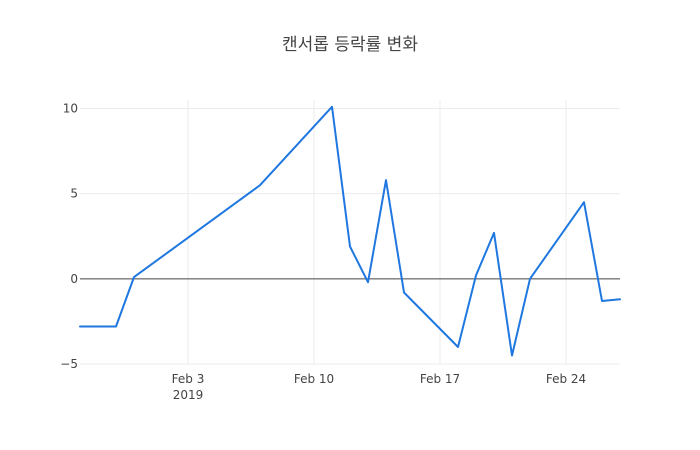  Describe the element at coordinates (350, 45) in the screenshot. I see `chart-title: 캔서롭 등락률 변화` at that location.